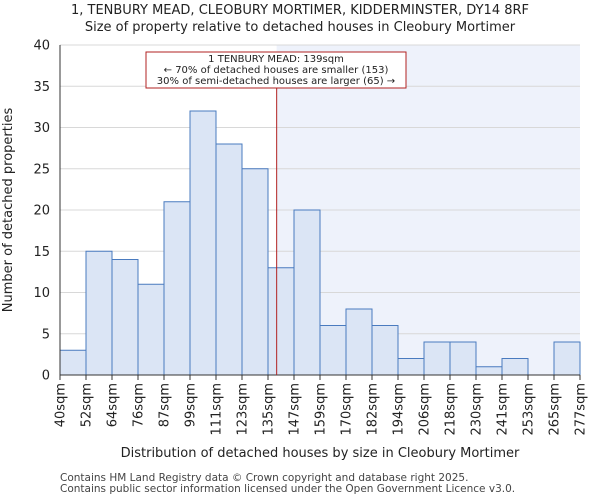 This screenshot has height=500, width=600. Describe the element at coordinates (581, 409) in the screenshot. I see `x-tick-label: 277sqm` at that location.